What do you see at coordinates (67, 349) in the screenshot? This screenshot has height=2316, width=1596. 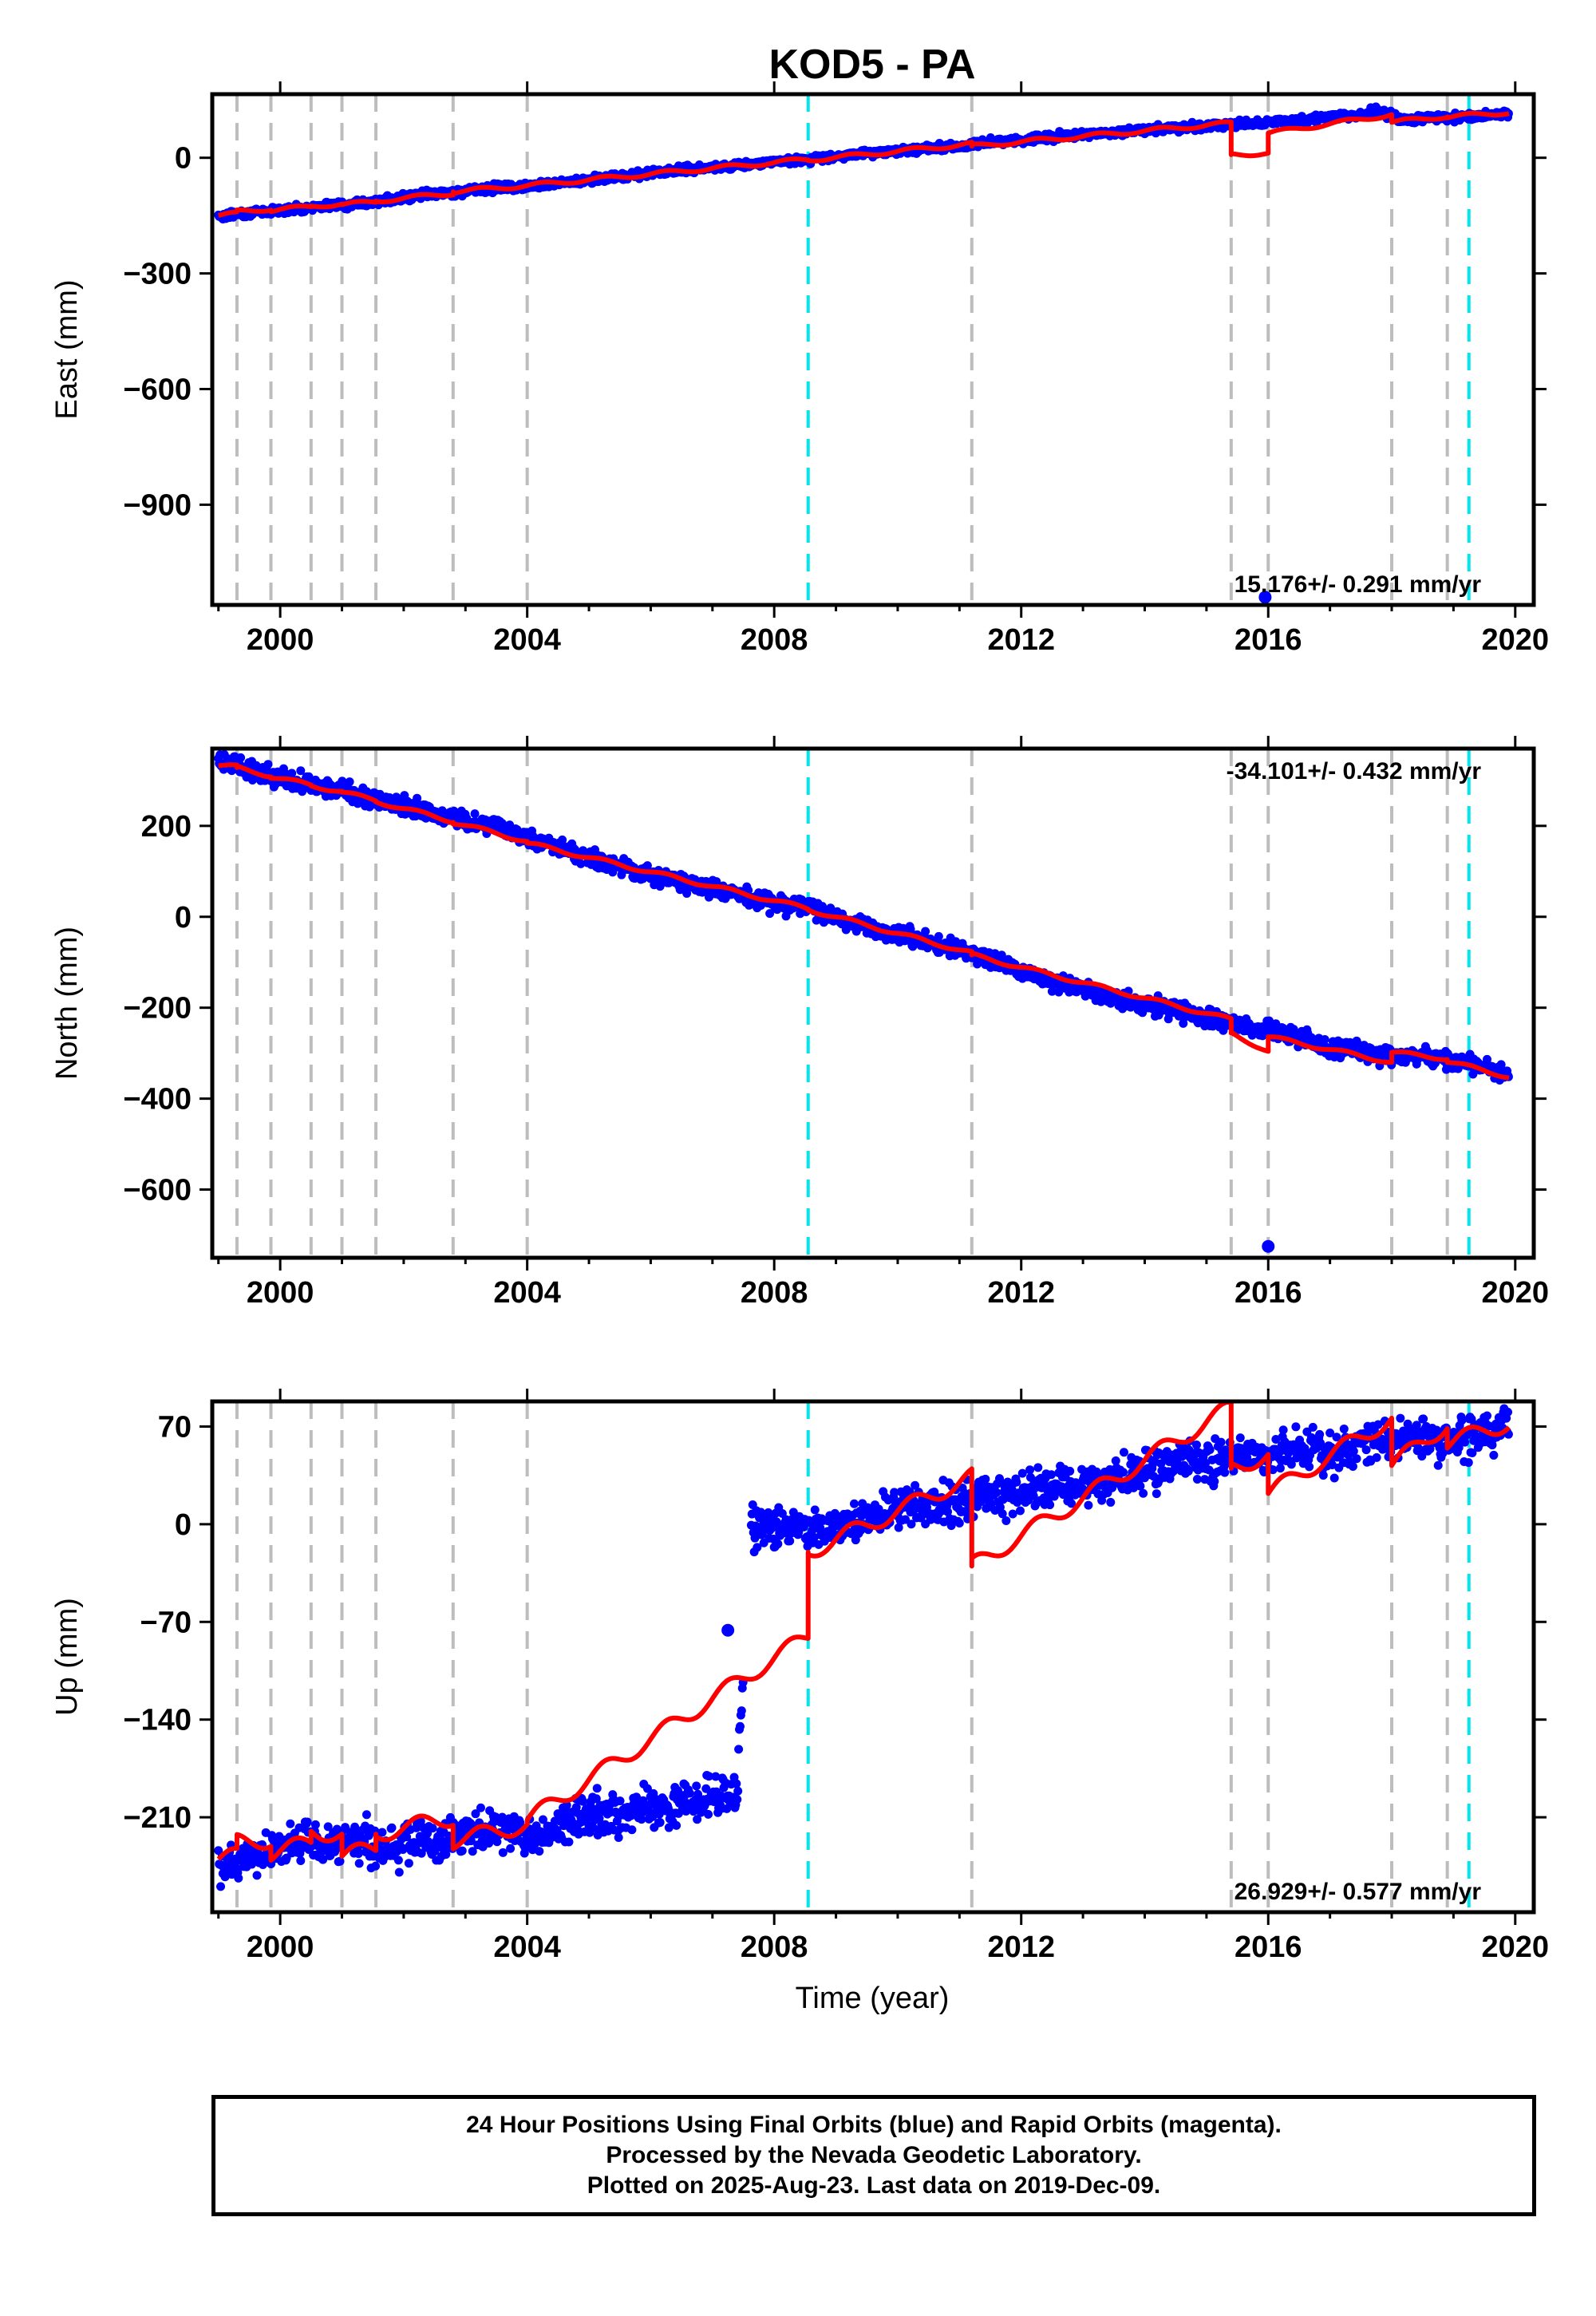 I see `y-axis-label: East (mm)` at bounding box center [67, 349].